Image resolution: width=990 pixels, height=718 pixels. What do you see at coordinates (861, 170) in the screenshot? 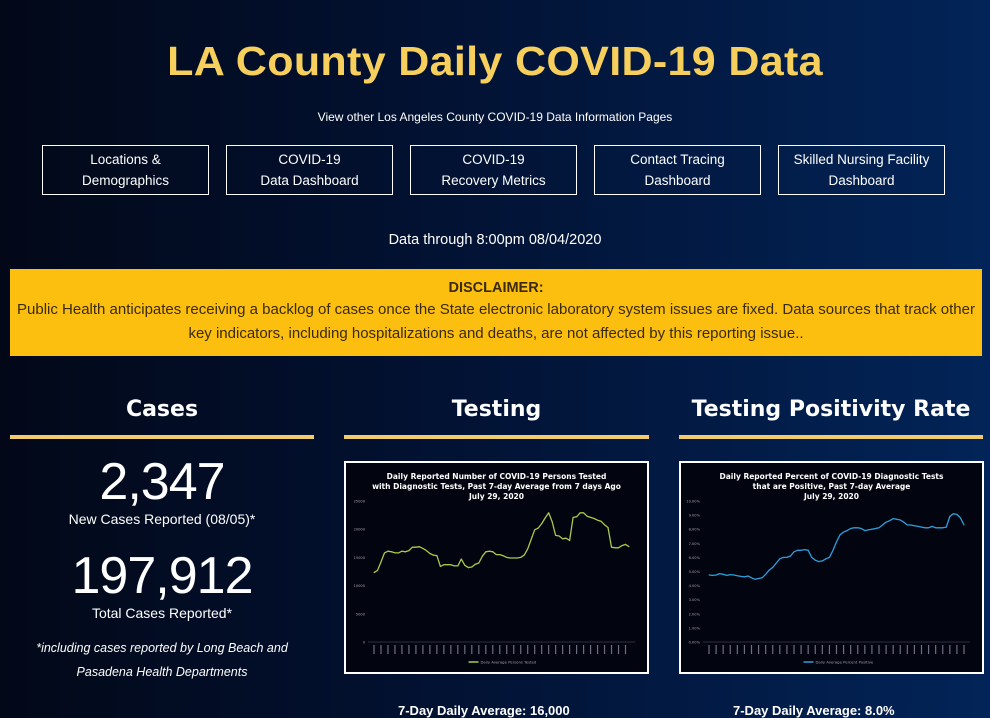
I see `nav-skilled-nursing: Skilled Nursing Facility Dashboard` at bounding box center [861, 170].